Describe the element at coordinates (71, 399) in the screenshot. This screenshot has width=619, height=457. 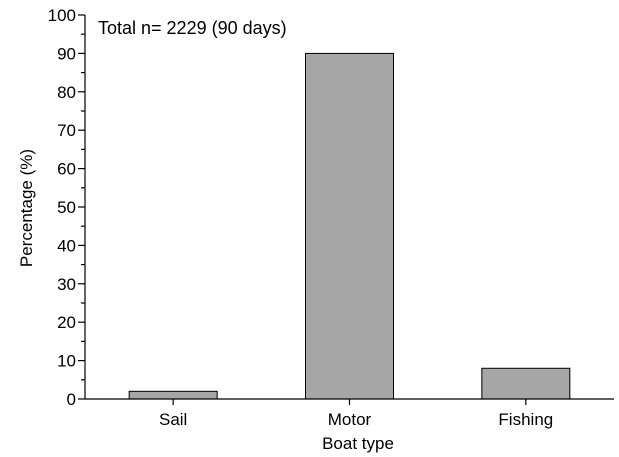
I see `y-tick-label: 0` at that location.